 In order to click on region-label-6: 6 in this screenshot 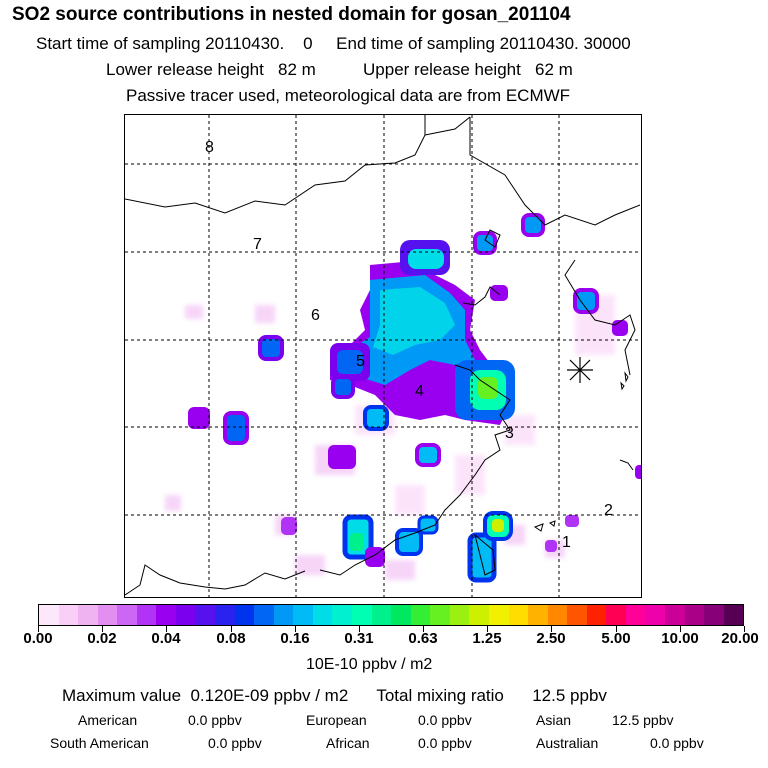, I will do `click(315, 315)`.